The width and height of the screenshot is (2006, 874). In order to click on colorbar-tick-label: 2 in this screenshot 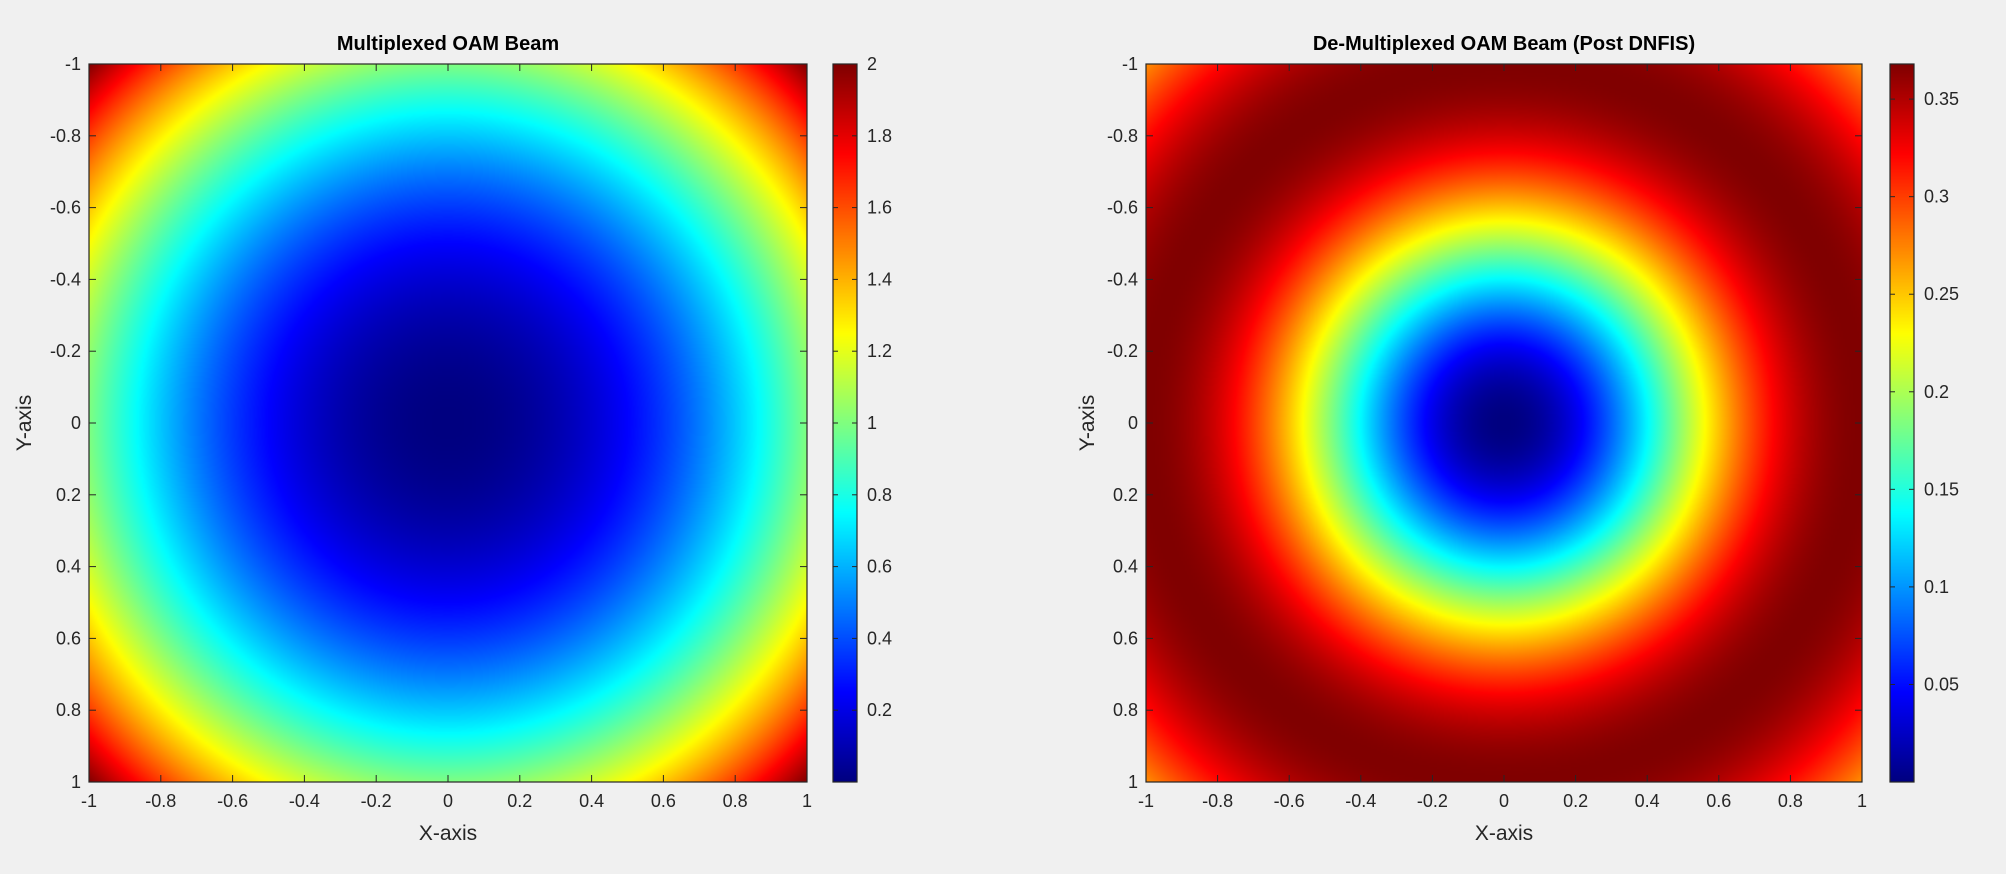, I will do `click(872, 64)`.